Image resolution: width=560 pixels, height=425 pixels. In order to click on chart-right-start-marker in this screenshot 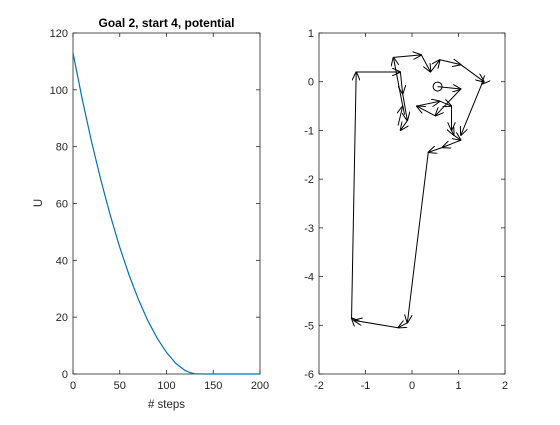, I will do `click(437, 86)`.